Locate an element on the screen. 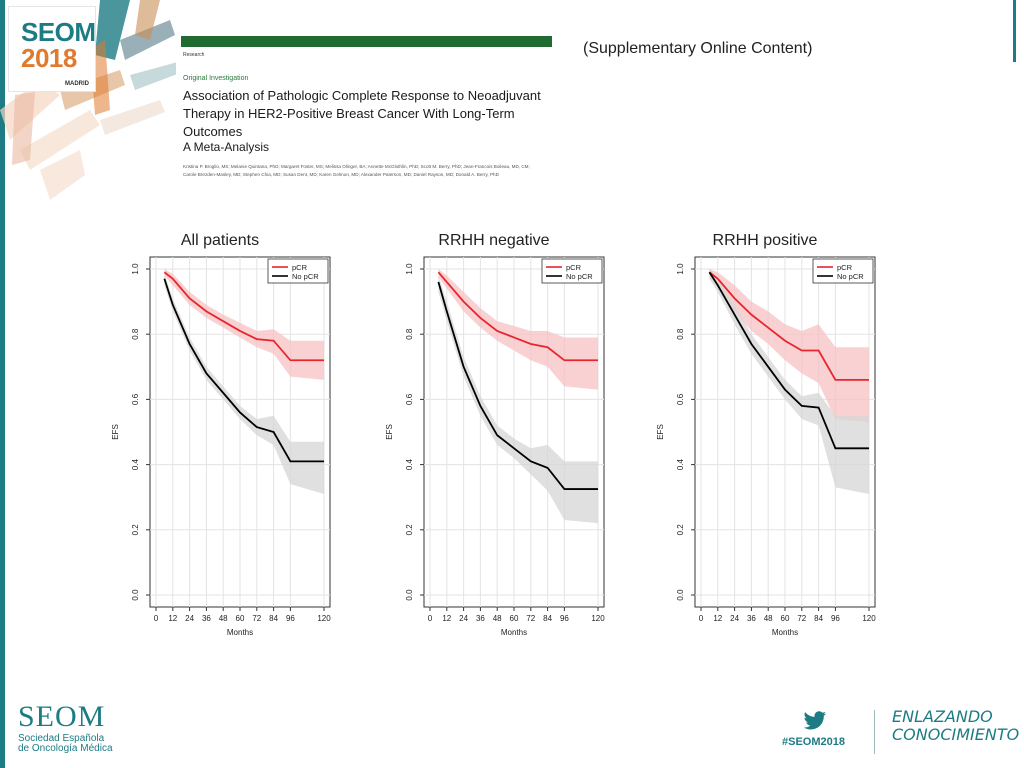 Image resolution: width=1024 pixels, height=768 pixels. paper-research-label: Research is located at coordinates (194, 55).